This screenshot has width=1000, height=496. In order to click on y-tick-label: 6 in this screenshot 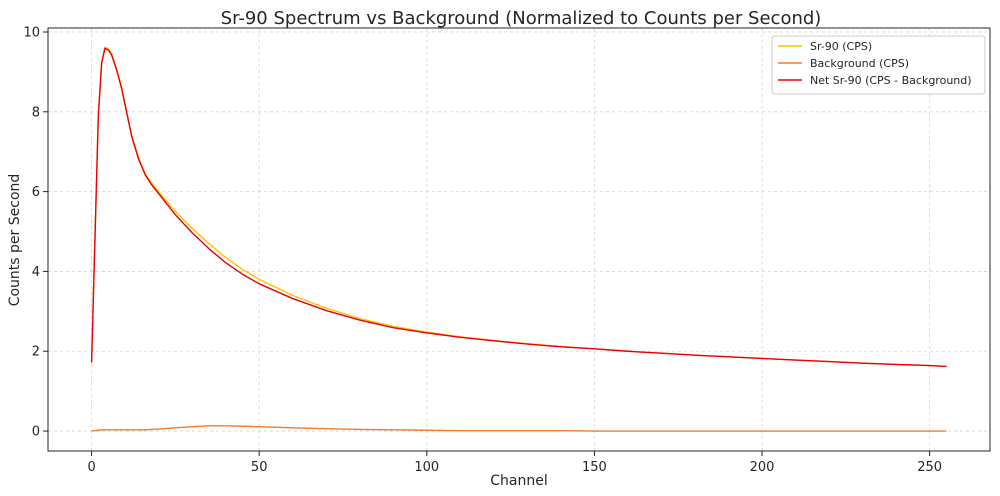, I will do `click(36, 192)`.